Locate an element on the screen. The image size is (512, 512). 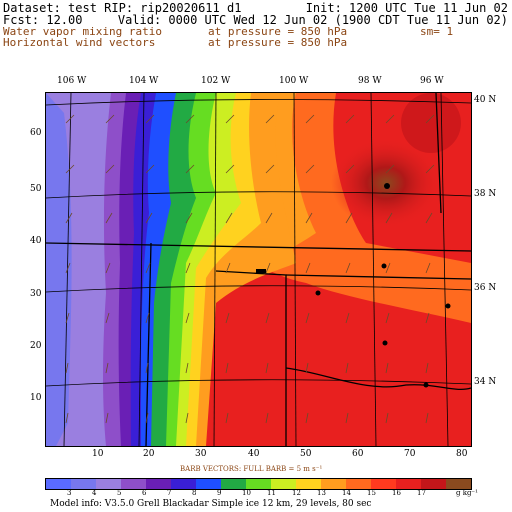
lon-label: 106 W is located at coordinates (72, 81).